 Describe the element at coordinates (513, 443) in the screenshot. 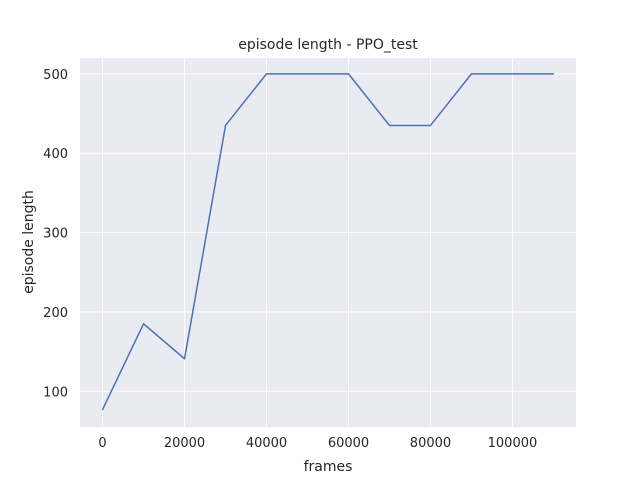

I see `x-tick-label: 100000` at that location.